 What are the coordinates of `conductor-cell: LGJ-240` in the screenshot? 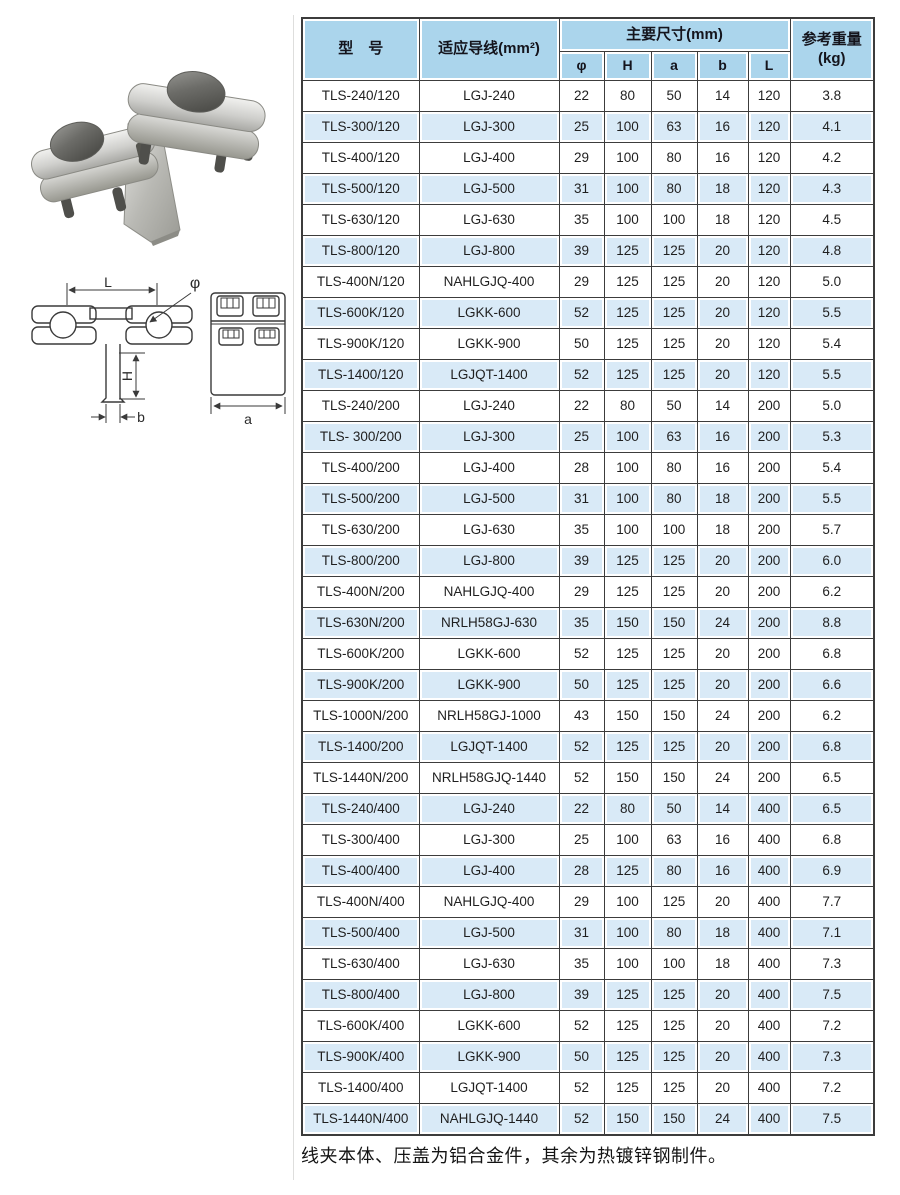 It's located at (489, 406).